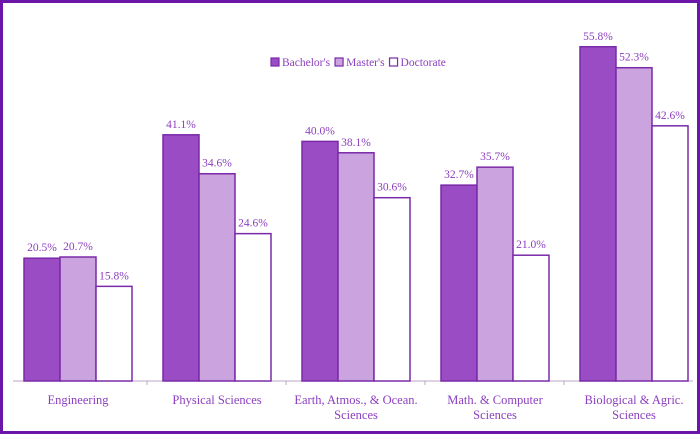 This screenshot has width=700, height=437. Describe the element at coordinates (459, 175) in the screenshot. I see `value-label: 32.7%` at that location.